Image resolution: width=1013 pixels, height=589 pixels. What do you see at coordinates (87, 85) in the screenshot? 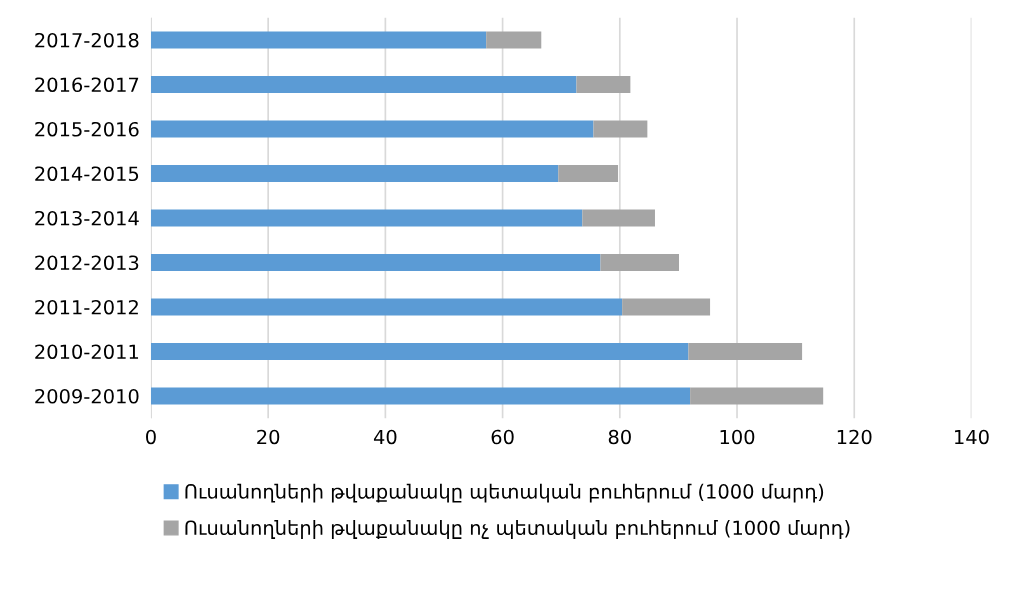
I see `y-tick-label: 2016-2017` at bounding box center [87, 85].